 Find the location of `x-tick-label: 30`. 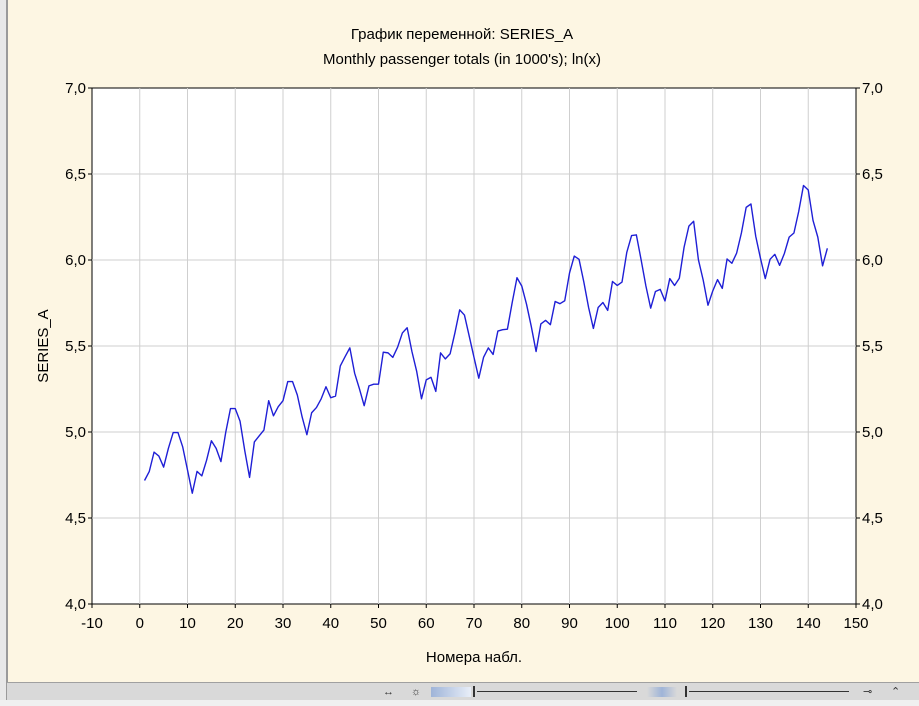

x-tick-label: 30 is located at coordinates (283, 623).